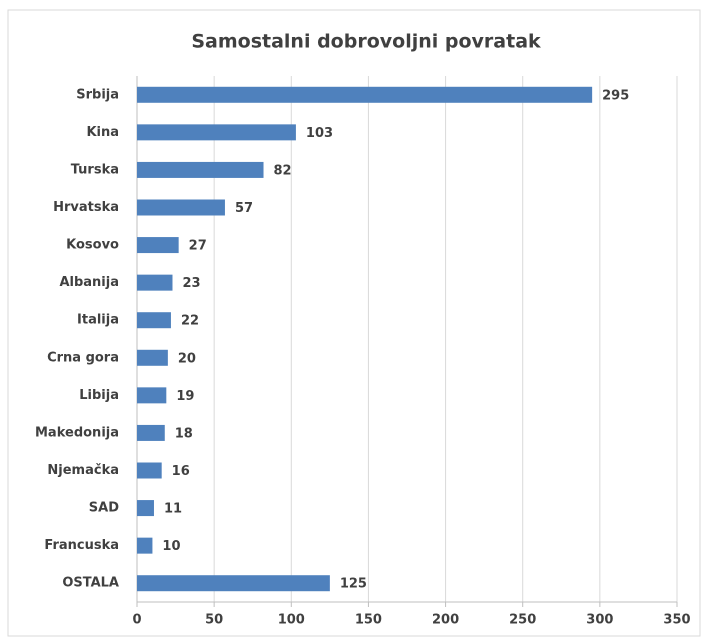 This screenshot has height=639, width=703. I want to click on x-tick-label: 100, so click(291, 620).